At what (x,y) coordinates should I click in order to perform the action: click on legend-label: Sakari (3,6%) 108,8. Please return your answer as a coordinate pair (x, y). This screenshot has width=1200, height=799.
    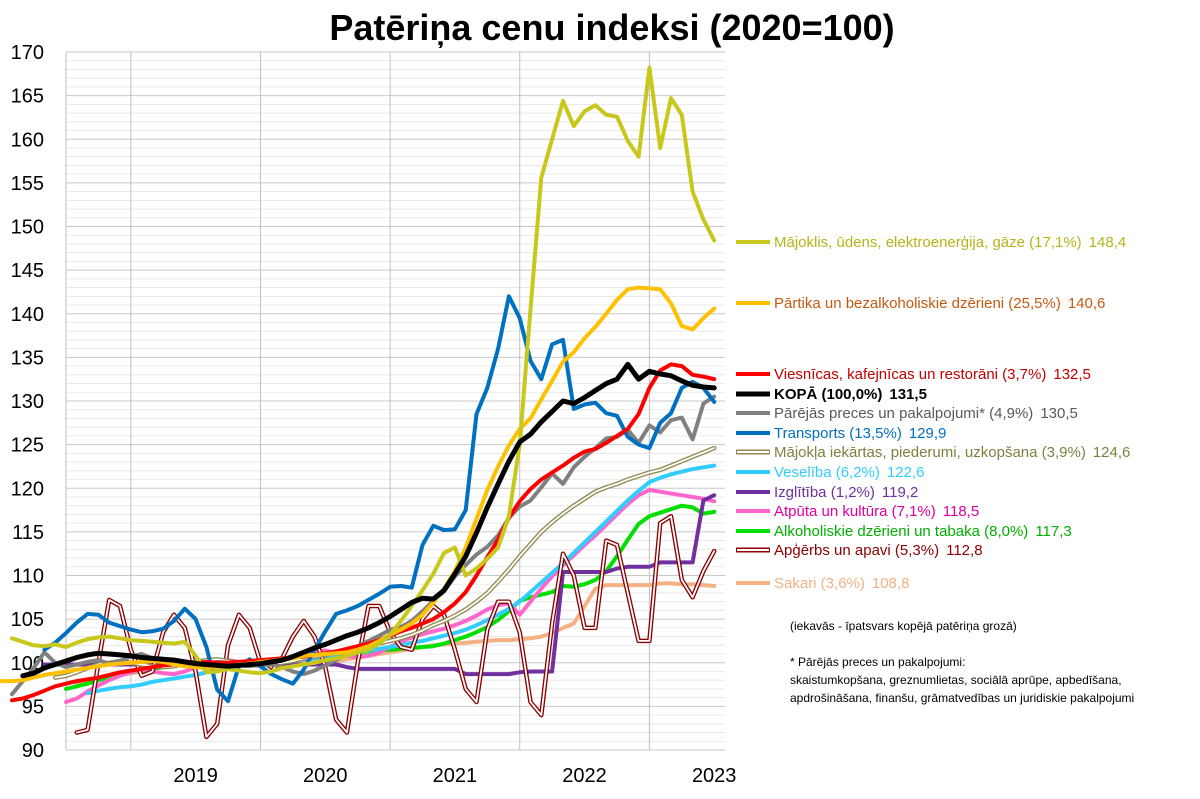
    Looking at the image, I should click on (841, 583).